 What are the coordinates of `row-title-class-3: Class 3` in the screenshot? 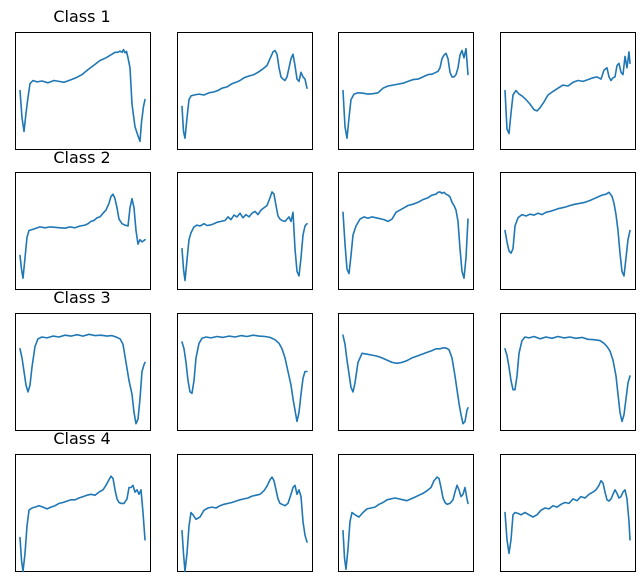 It's located at (82, 297).